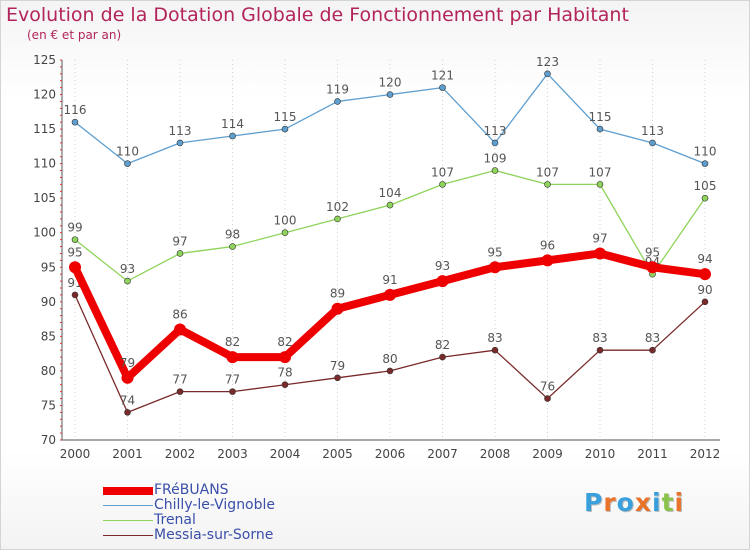 This screenshot has width=750, height=550. Describe the element at coordinates (128, 520) in the screenshot. I see `legend-swatch-trenal` at that location.